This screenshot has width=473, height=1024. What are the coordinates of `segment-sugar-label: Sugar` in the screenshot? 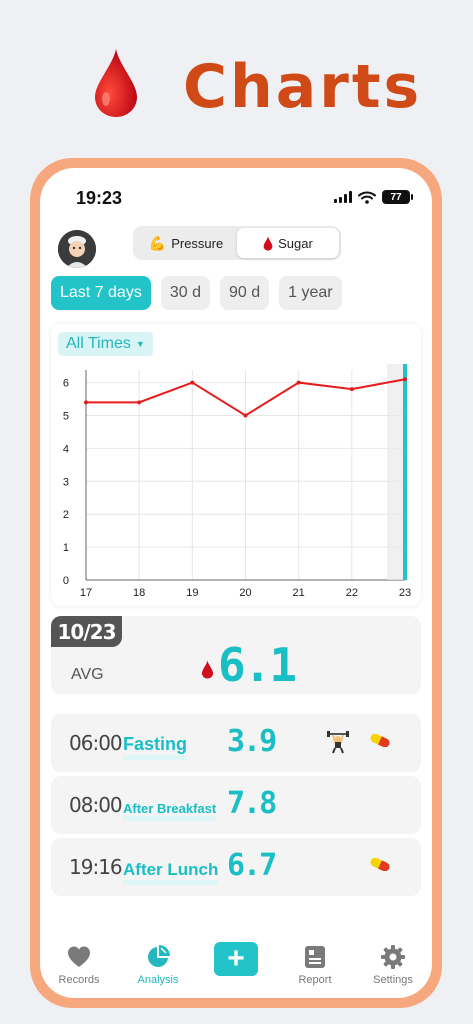 It's located at (295, 243).